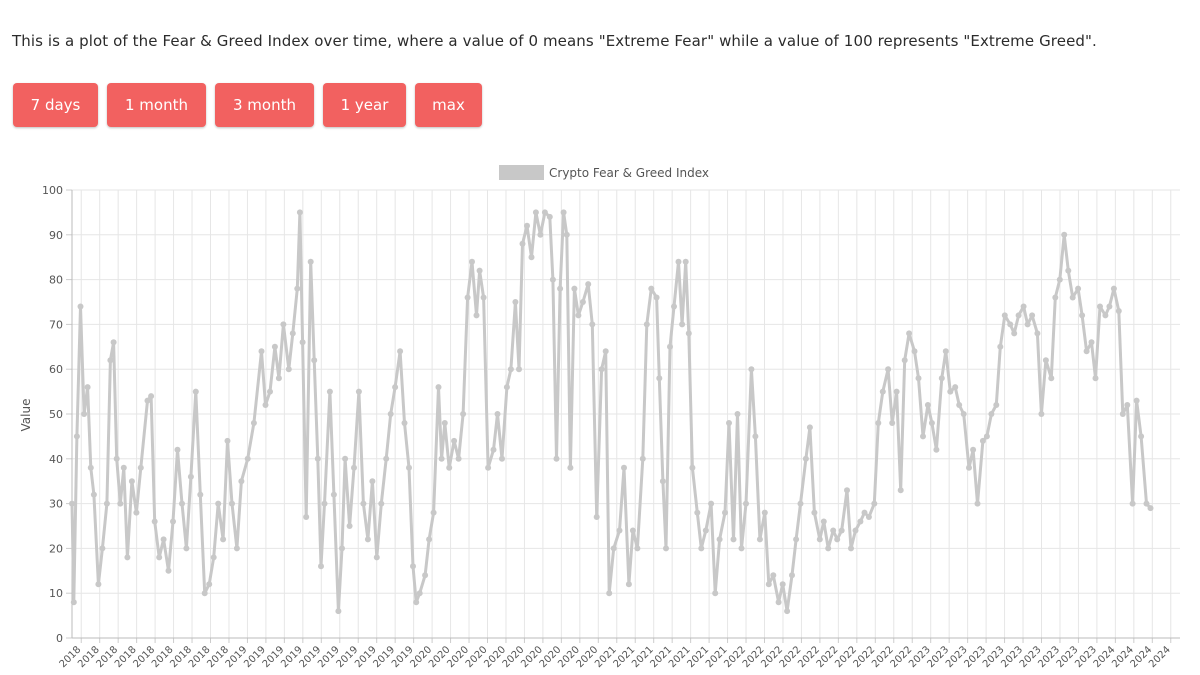 The height and width of the screenshot is (675, 1200). What do you see at coordinates (56, 369) in the screenshot?
I see `y-tick-label: 60` at bounding box center [56, 369].